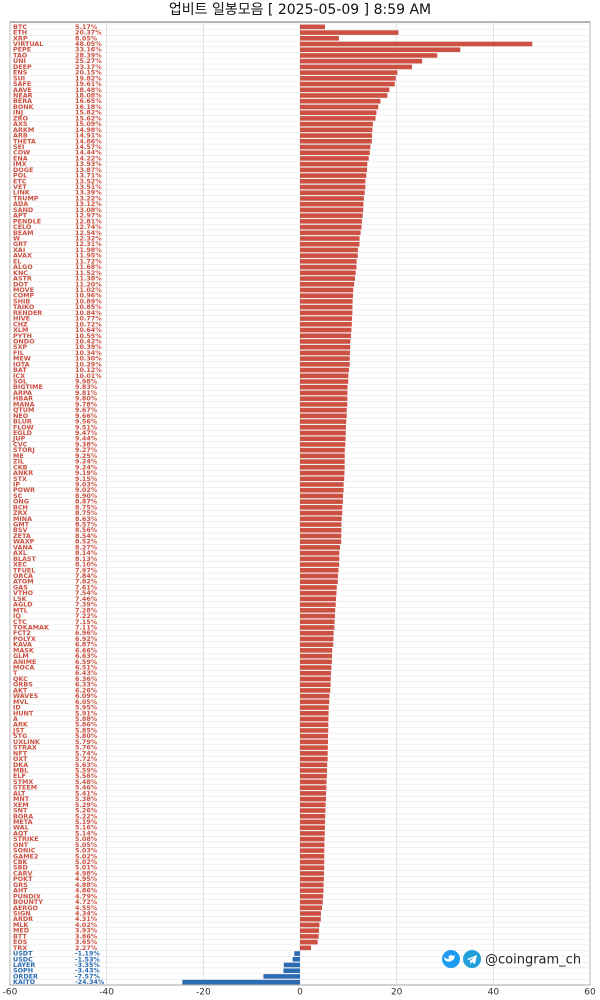  What do you see at coordinates (24, 982) in the screenshot?
I see `category-label: KAITO` at bounding box center [24, 982].